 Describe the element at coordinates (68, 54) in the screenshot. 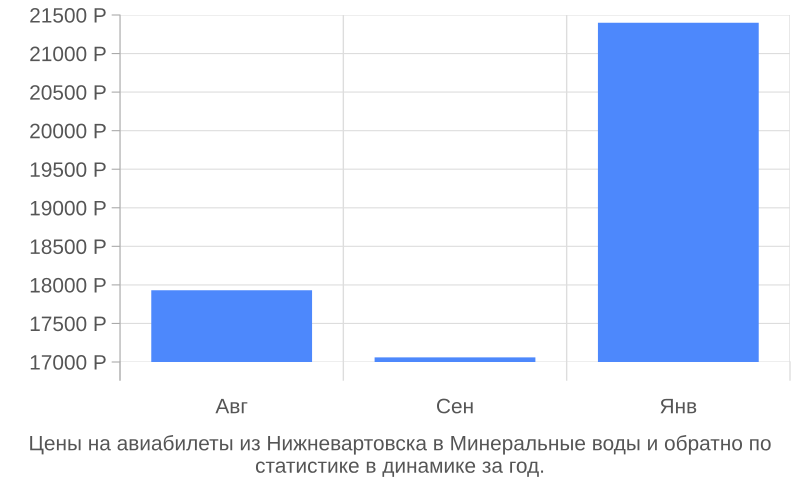

I see `y-tick-label: 21000 Р` at that location.